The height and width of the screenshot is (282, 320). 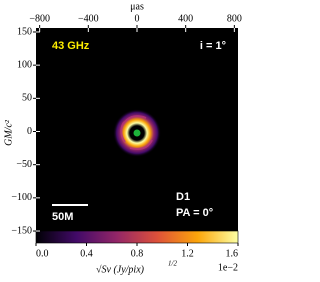 I want to click on colorbar-label: √Sν (Jy/pix), so click(x=120, y=269).